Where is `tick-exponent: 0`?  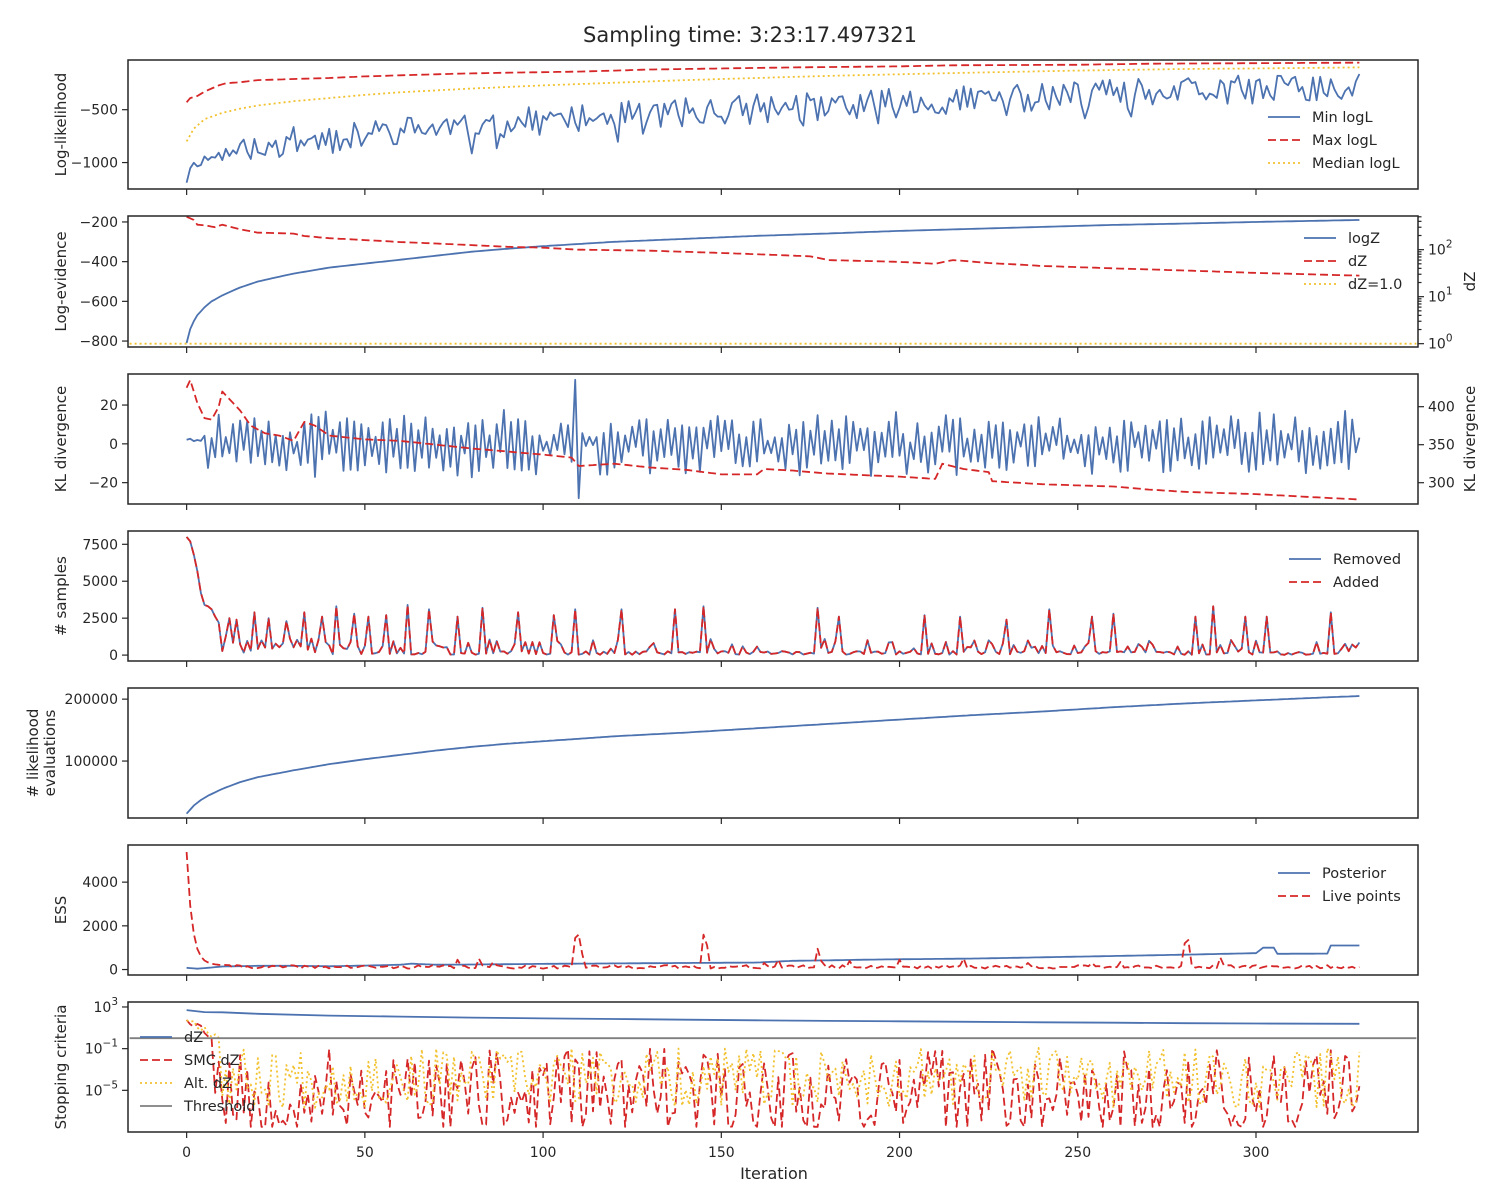
tick-exponent: 0 is located at coordinates (1449, 339).